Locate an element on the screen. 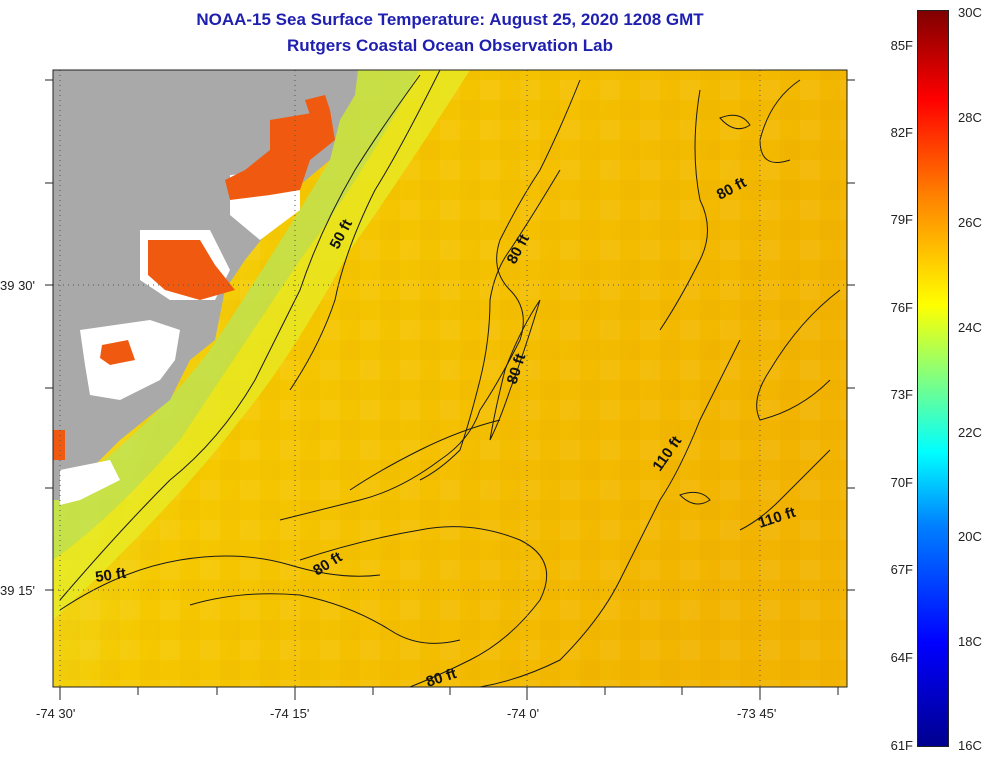  contour-110ft is located at coordinates (610, 513).